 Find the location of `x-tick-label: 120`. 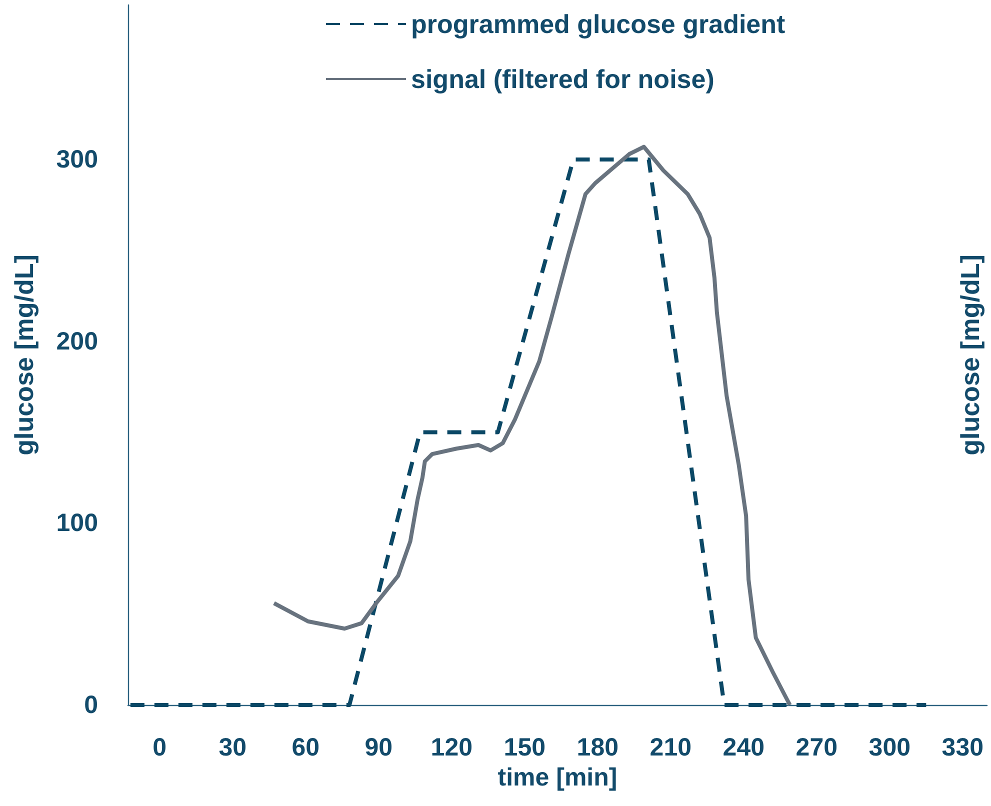

x-tick-label: 120 is located at coordinates (451, 748).